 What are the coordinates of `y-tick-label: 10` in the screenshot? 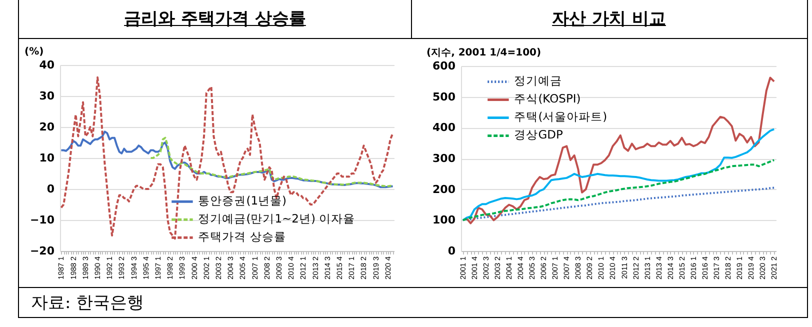 It's located at (47, 158).